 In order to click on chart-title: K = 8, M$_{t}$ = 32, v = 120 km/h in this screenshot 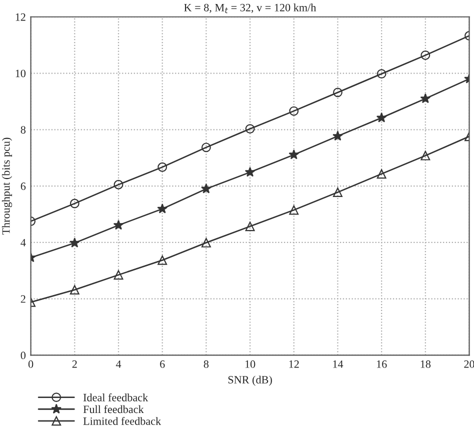, I will do `click(250, 9)`.